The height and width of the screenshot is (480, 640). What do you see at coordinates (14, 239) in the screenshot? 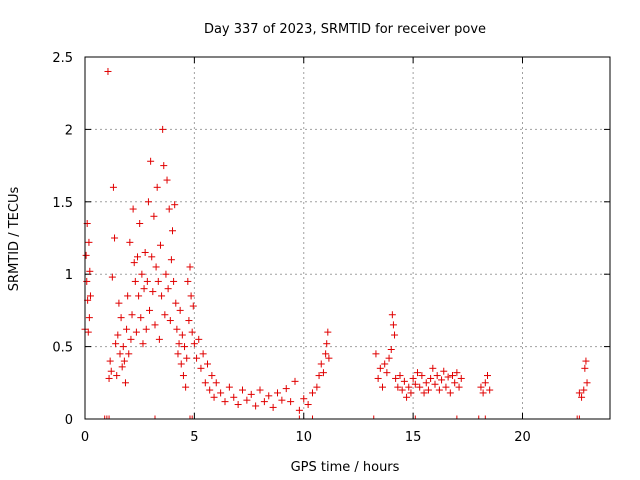
I see `y-axis-label: SRMTID / TECUs` at bounding box center [14, 239].